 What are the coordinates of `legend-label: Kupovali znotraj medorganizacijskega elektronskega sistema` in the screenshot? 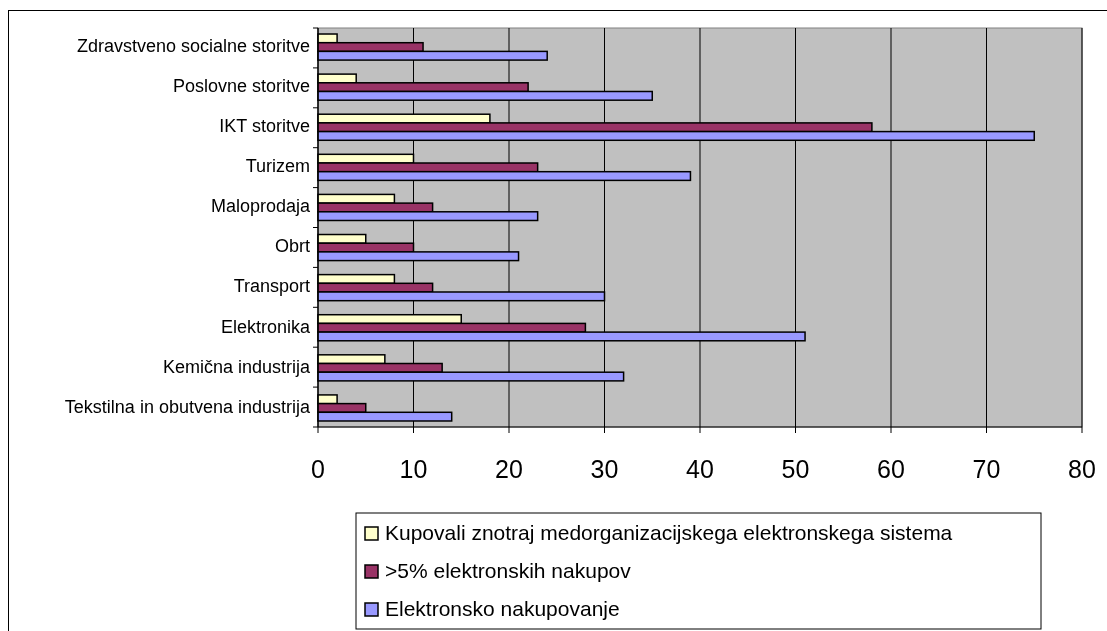 It's located at (669, 532).